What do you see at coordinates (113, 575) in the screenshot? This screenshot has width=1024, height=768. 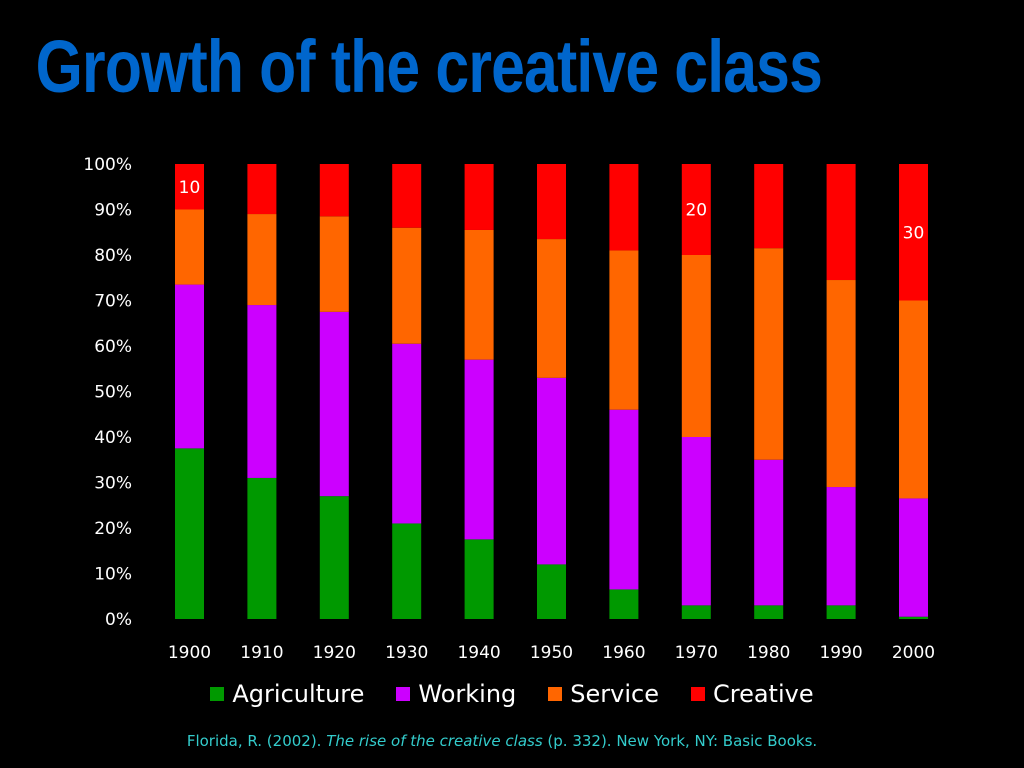 I see `y-tick-label: 10%` at bounding box center [113, 575].